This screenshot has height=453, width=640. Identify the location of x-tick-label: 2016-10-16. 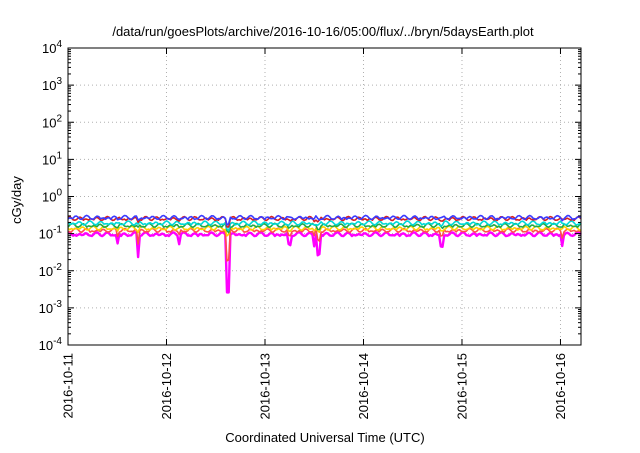
(560, 386).